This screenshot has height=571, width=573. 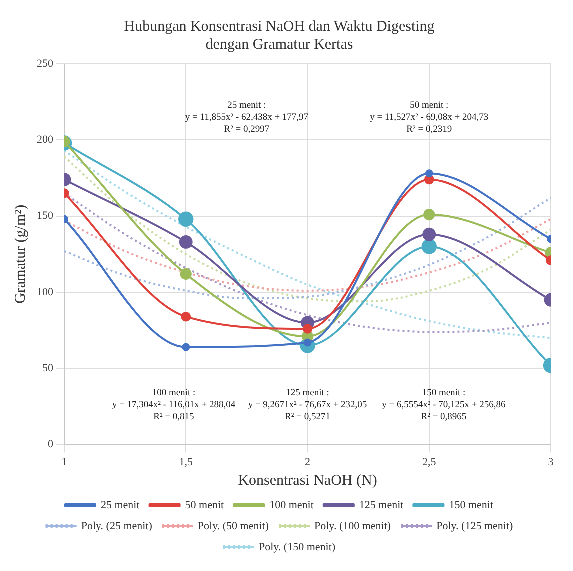 What do you see at coordinates (308, 480) in the screenshot?
I see `x-axis-title: Konsentrasi NaOH (N)` at bounding box center [308, 480].